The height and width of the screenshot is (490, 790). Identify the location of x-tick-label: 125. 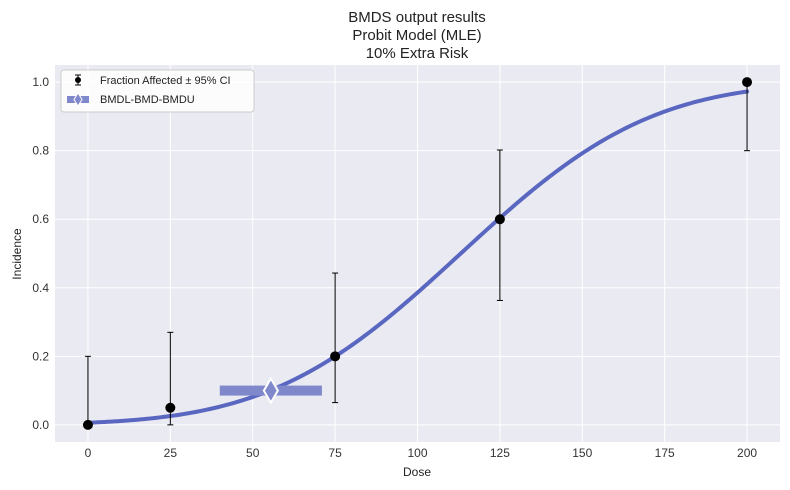
(500, 453).